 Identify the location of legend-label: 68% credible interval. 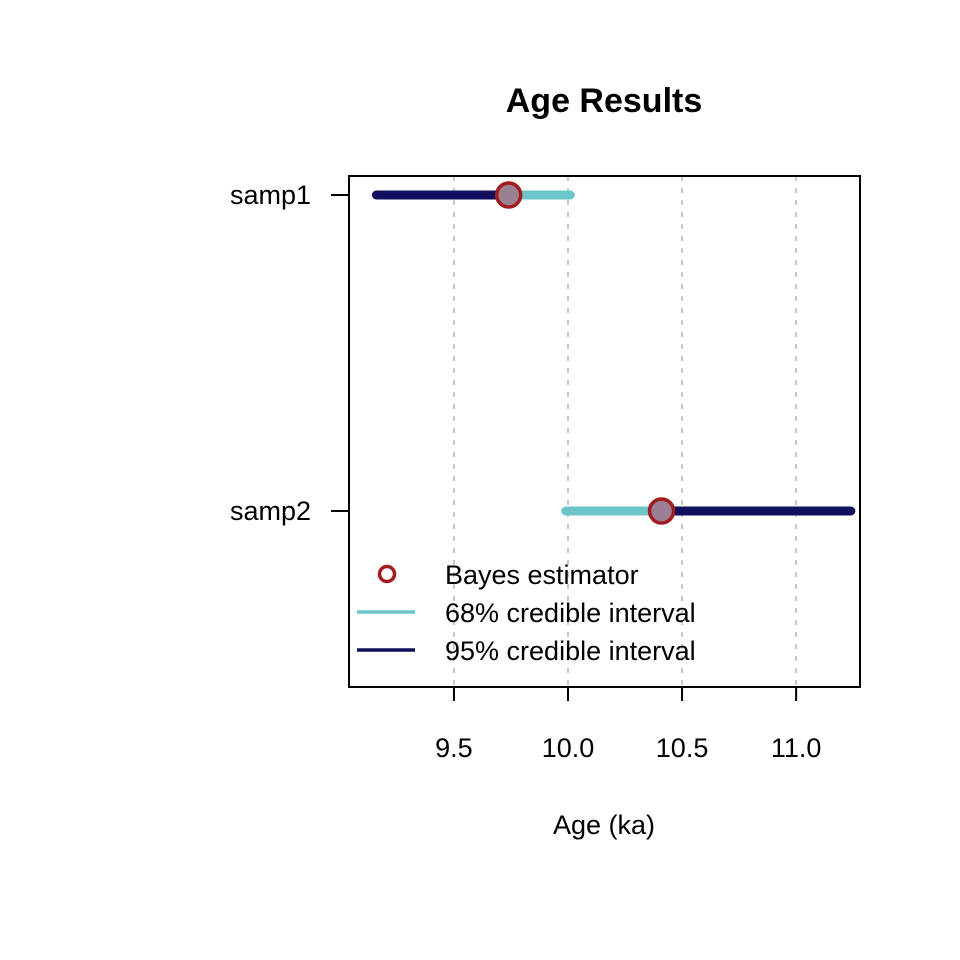
(570, 613).